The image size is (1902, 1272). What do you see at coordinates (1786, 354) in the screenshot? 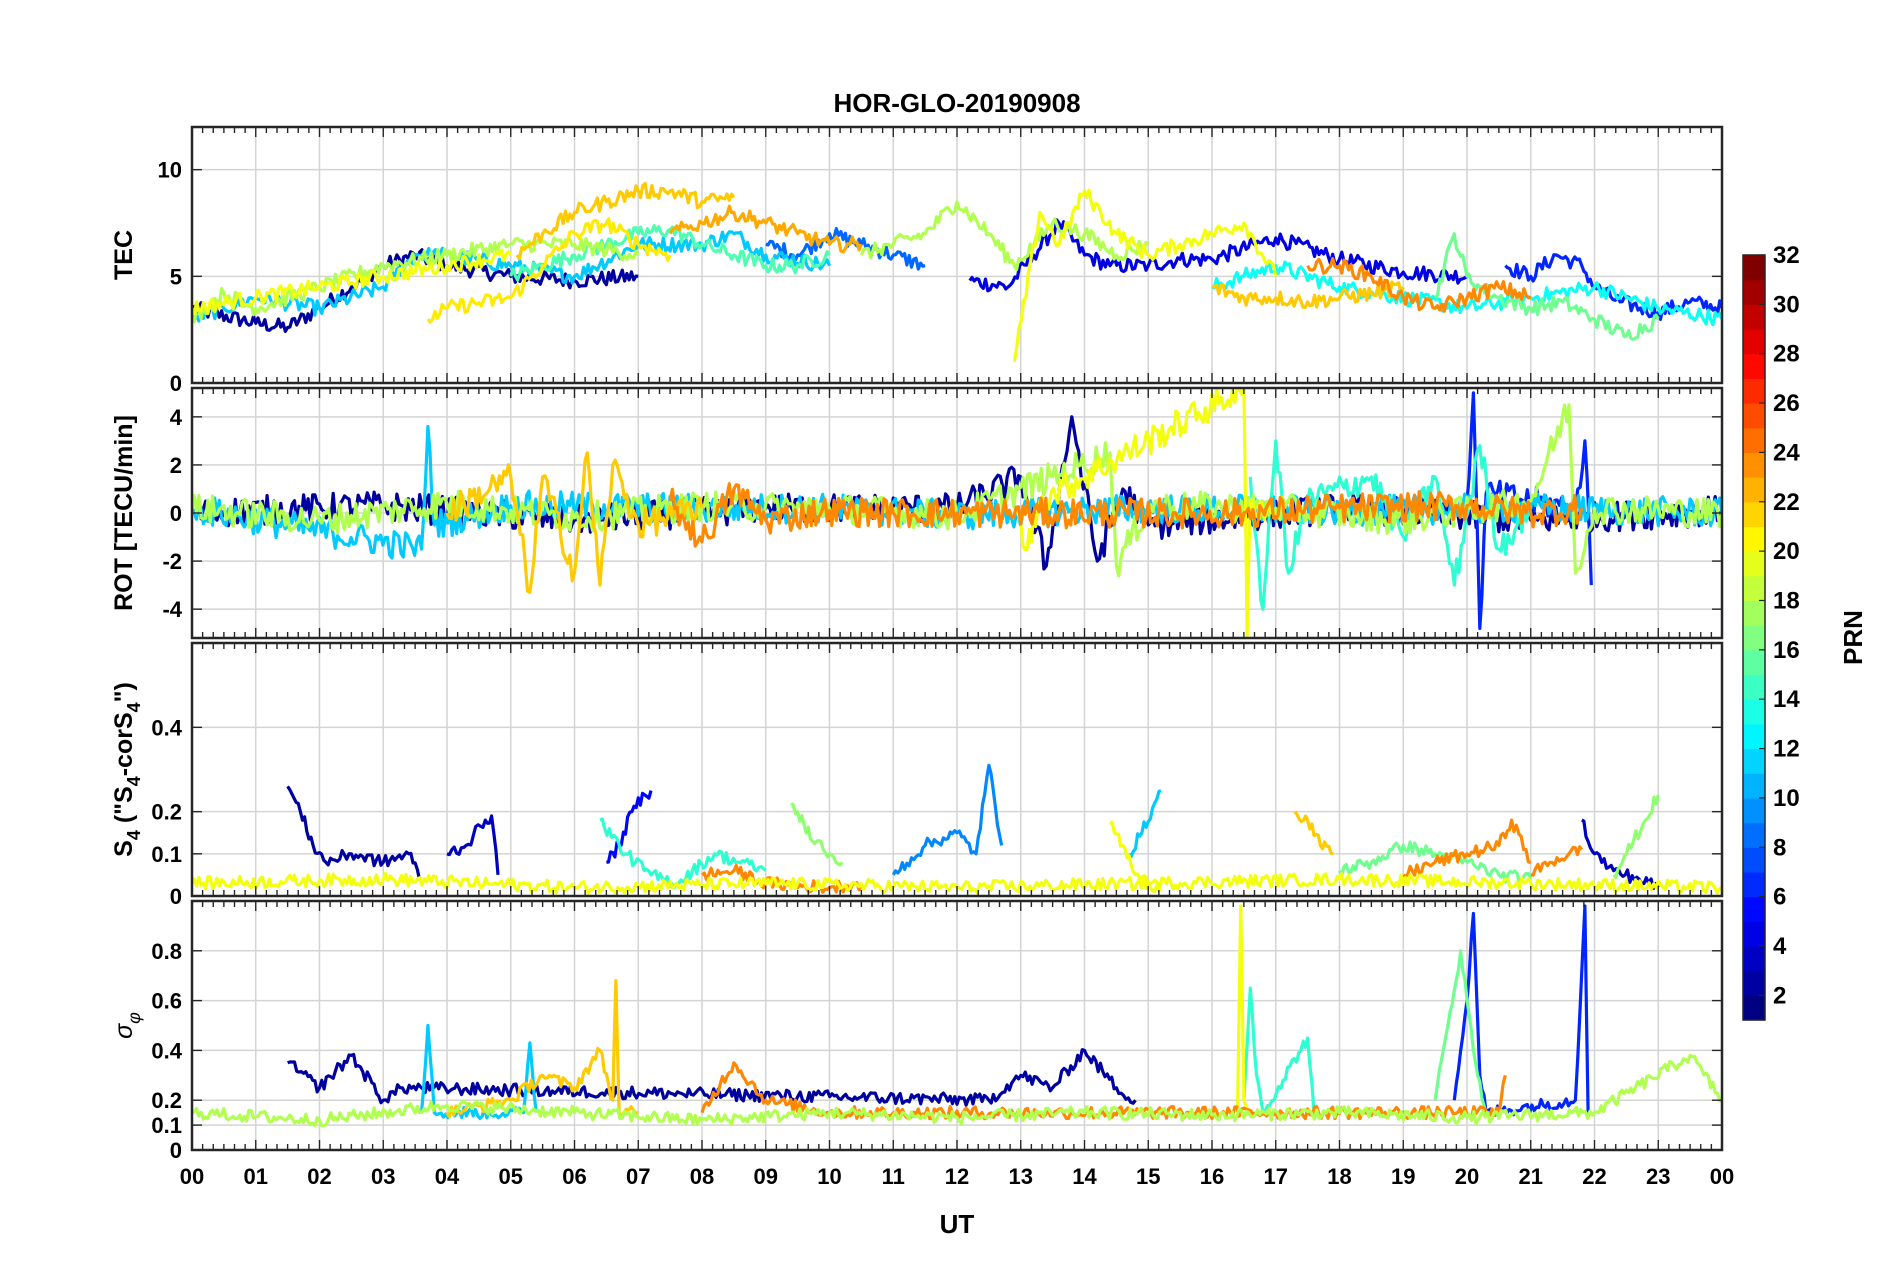
I see `colorbar-tick-label: 28` at bounding box center [1786, 354].